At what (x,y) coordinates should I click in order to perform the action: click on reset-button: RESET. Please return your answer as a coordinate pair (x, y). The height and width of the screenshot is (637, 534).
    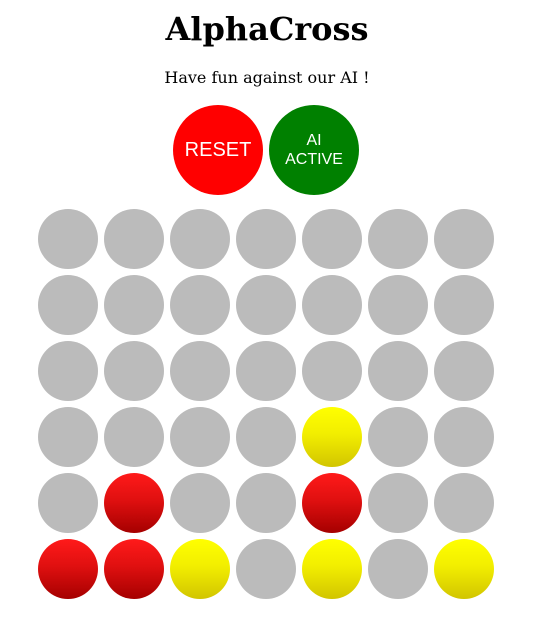
    Looking at the image, I should click on (218, 150).